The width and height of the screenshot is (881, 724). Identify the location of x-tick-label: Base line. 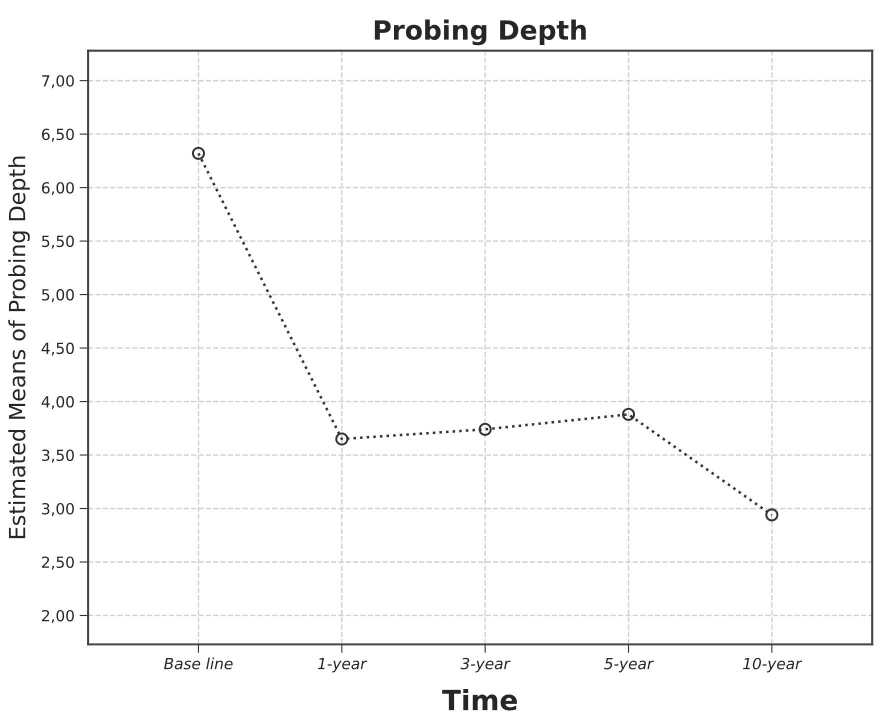
(198, 664).